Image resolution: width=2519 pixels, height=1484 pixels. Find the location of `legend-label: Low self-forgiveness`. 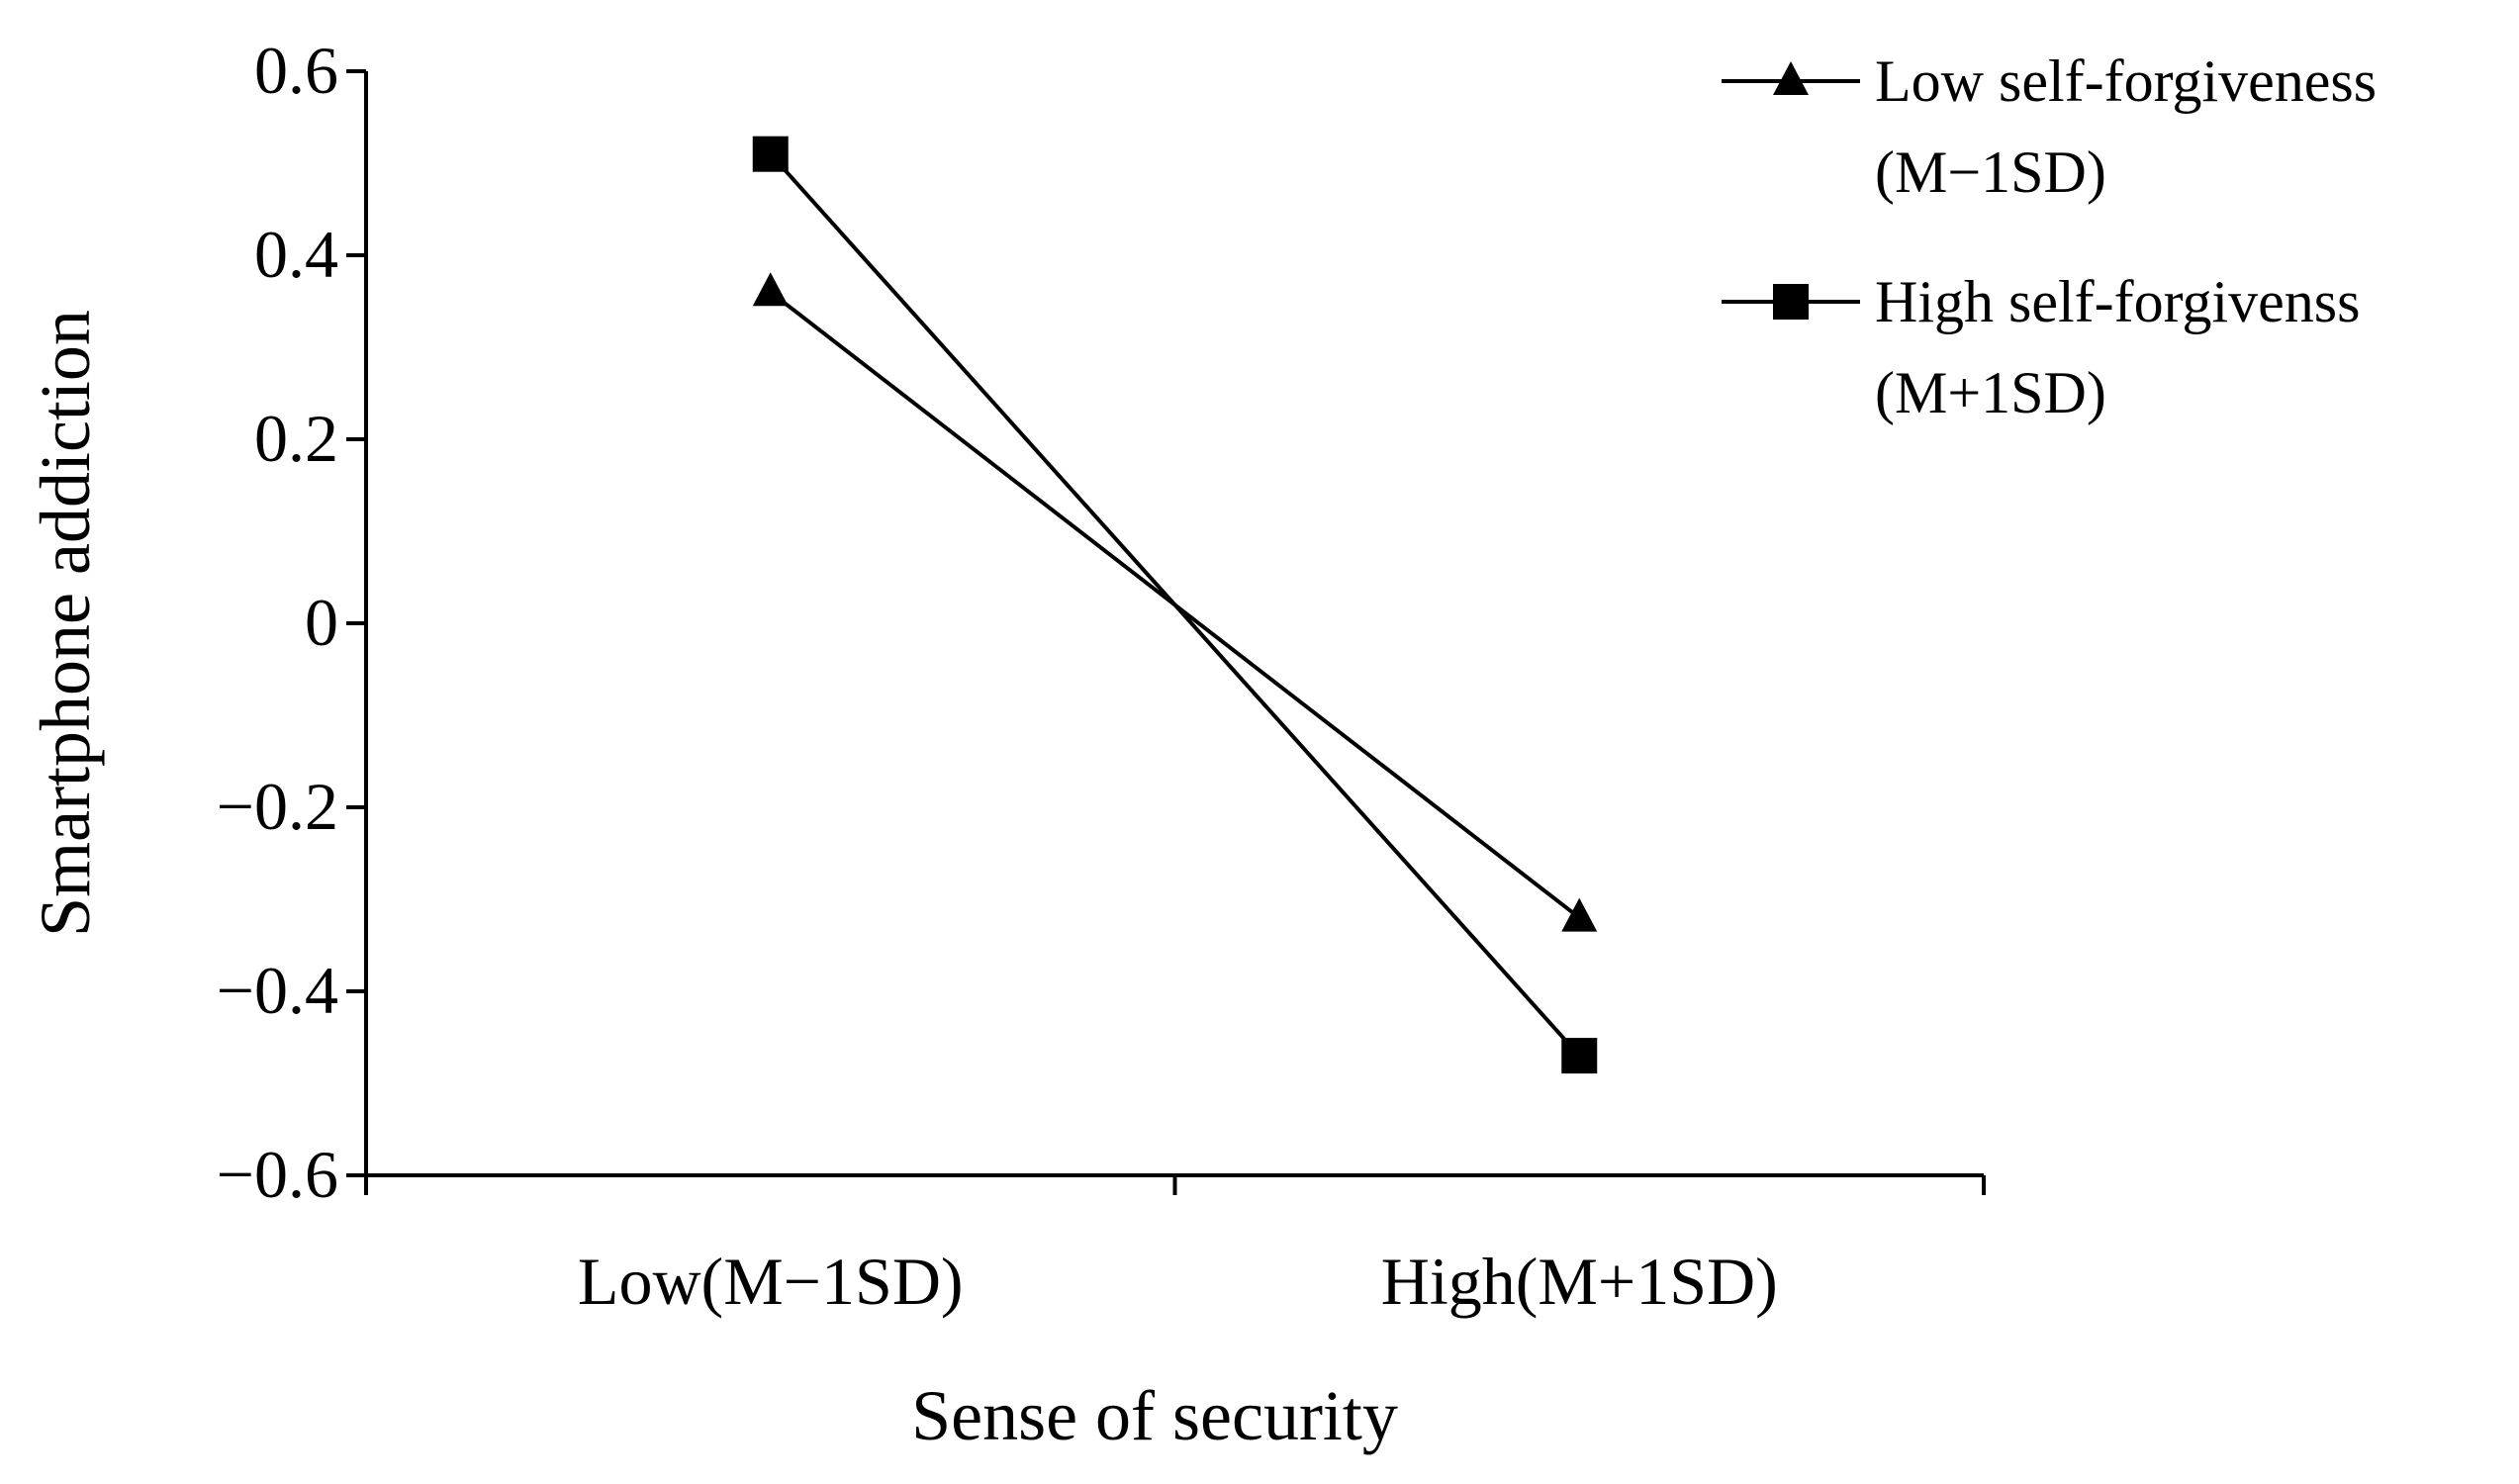

legend-label: Low self-forgiveness is located at coordinates (2126, 81).